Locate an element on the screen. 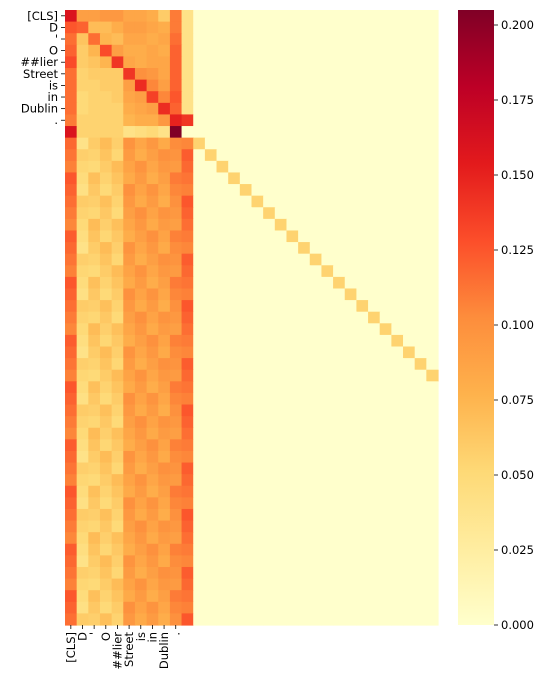 The height and width of the screenshot is (691, 550). x-tick-label: D is located at coordinates (82, 636).